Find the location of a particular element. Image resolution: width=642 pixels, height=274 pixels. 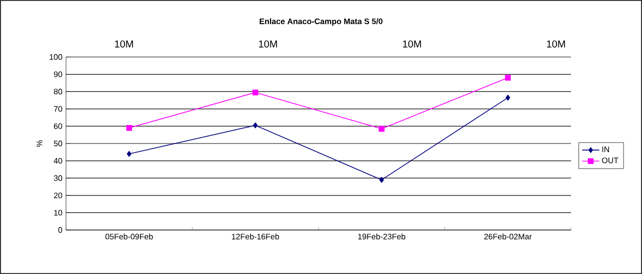

chart-title: Enlace Anaco-Campo Mata S 5/0 is located at coordinates (321, 22).